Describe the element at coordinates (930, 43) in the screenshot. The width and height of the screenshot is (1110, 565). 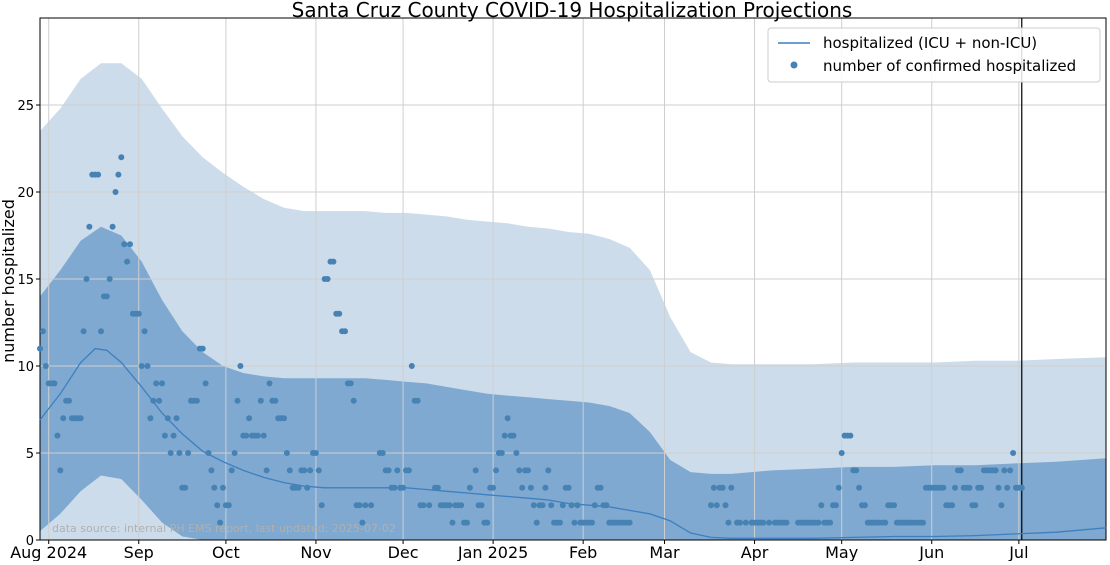
I see `legend-label-hospitalized: hospitalized (ICU + non-ICU)` at that location.